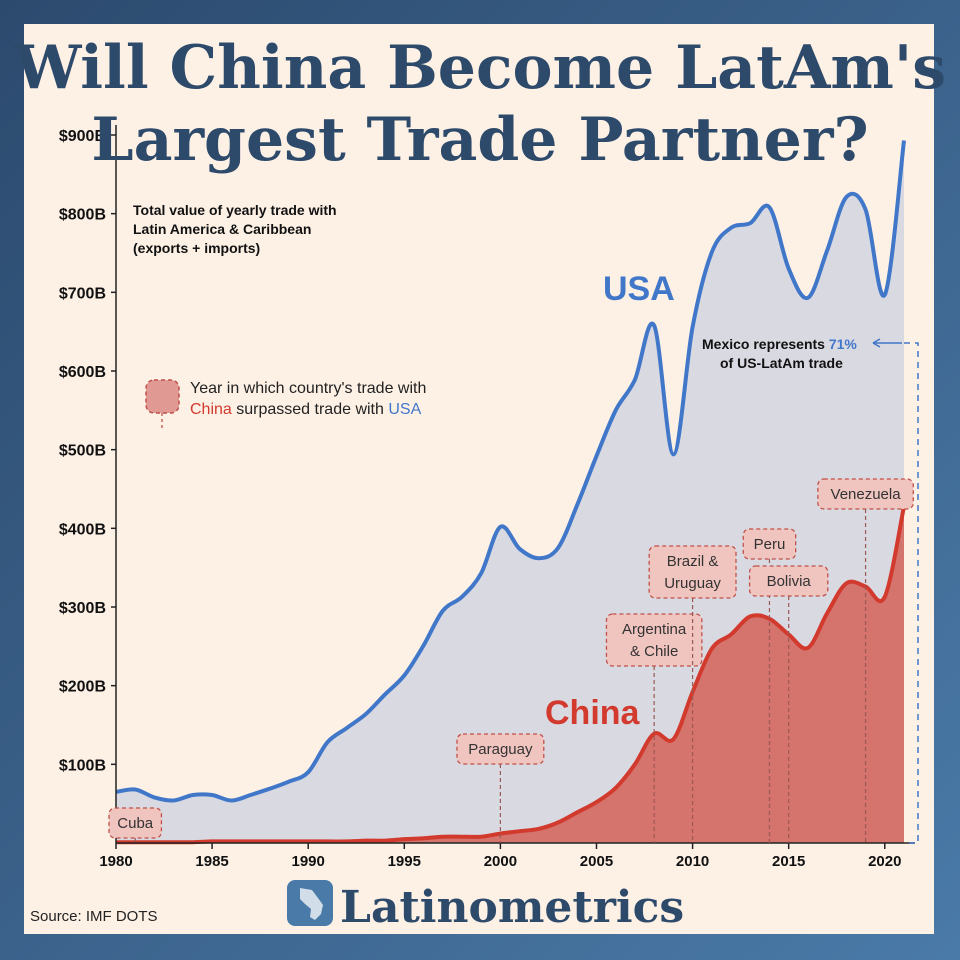  What do you see at coordinates (769, 685) in the screenshot?
I see `annotation-peru: Peru` at bounding box center [769, 685].